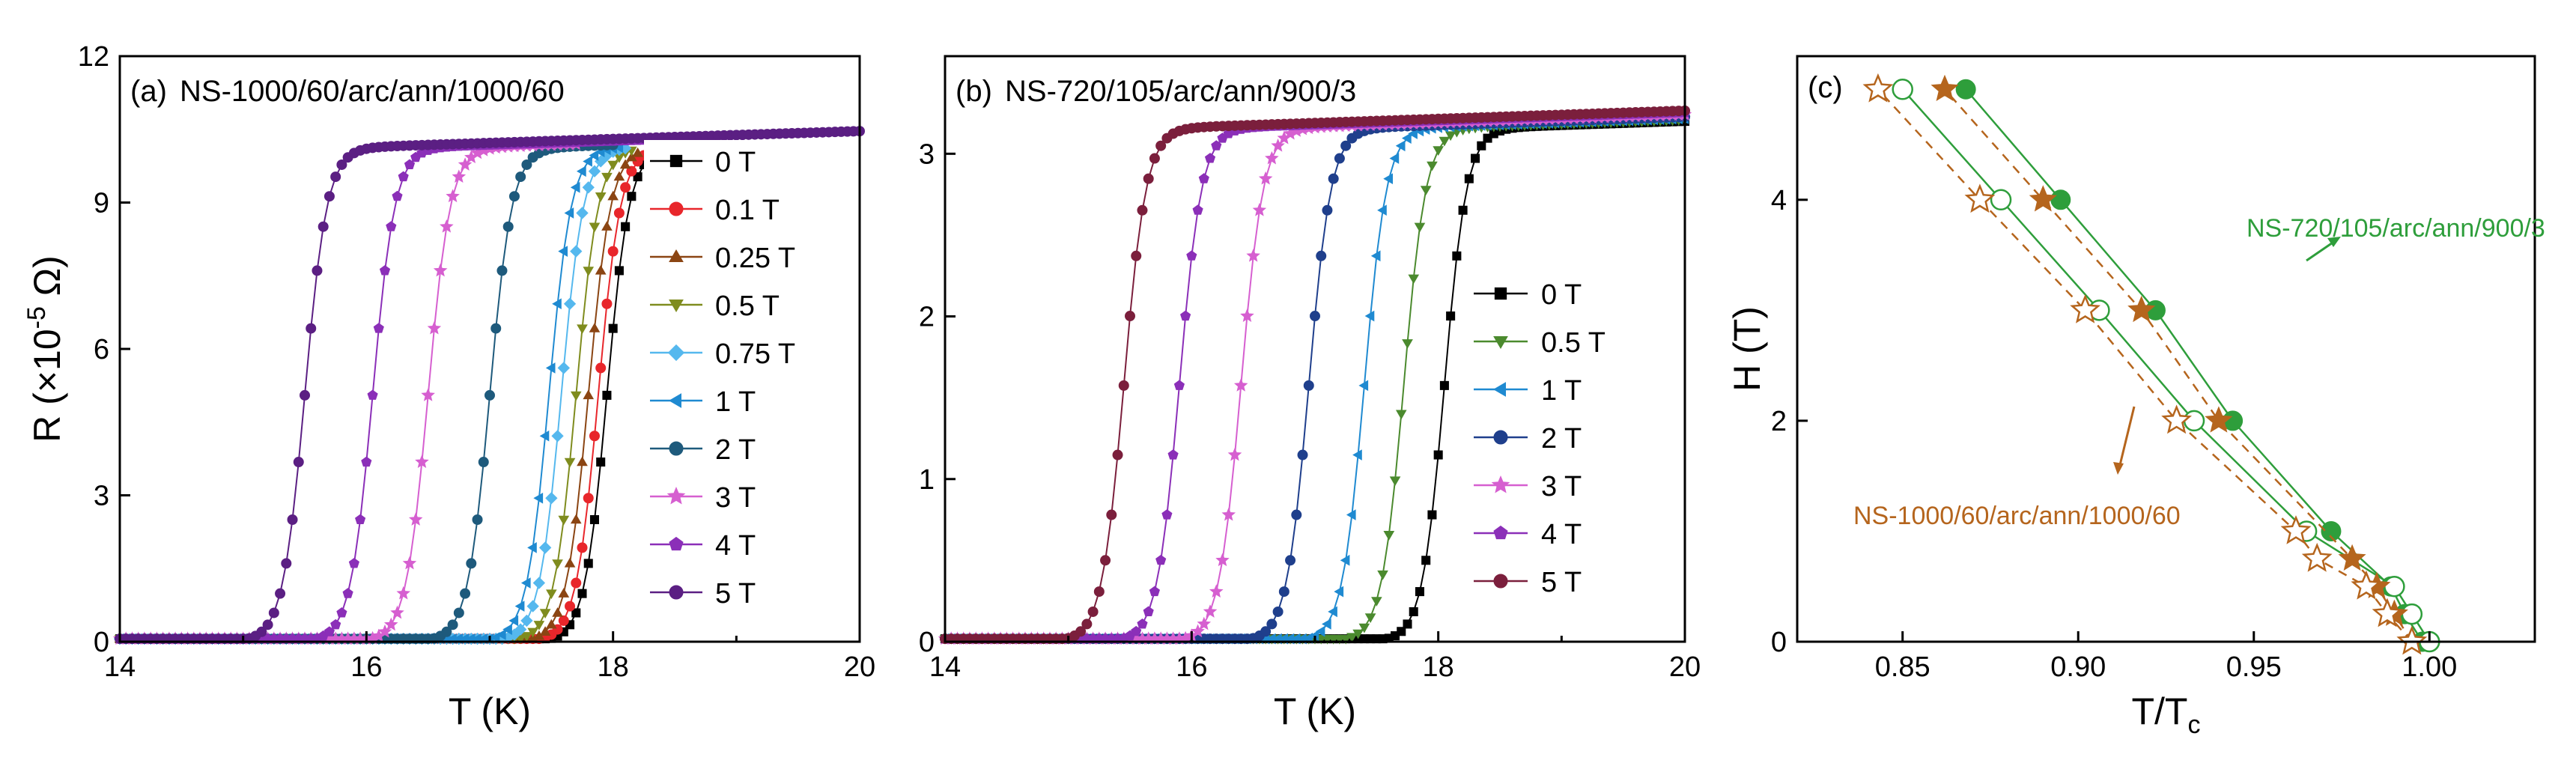  Describe the element at coordinates (36, 317) in the screenshot. I see `y-label-exponent: -5` at that location.